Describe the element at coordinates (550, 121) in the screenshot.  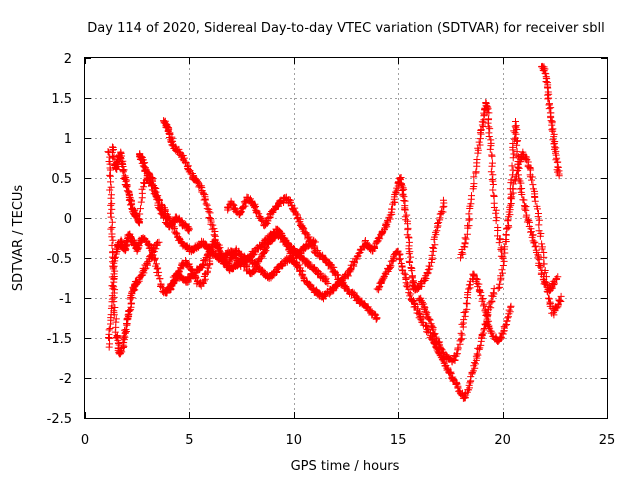
I see `series-track-n` at that location.